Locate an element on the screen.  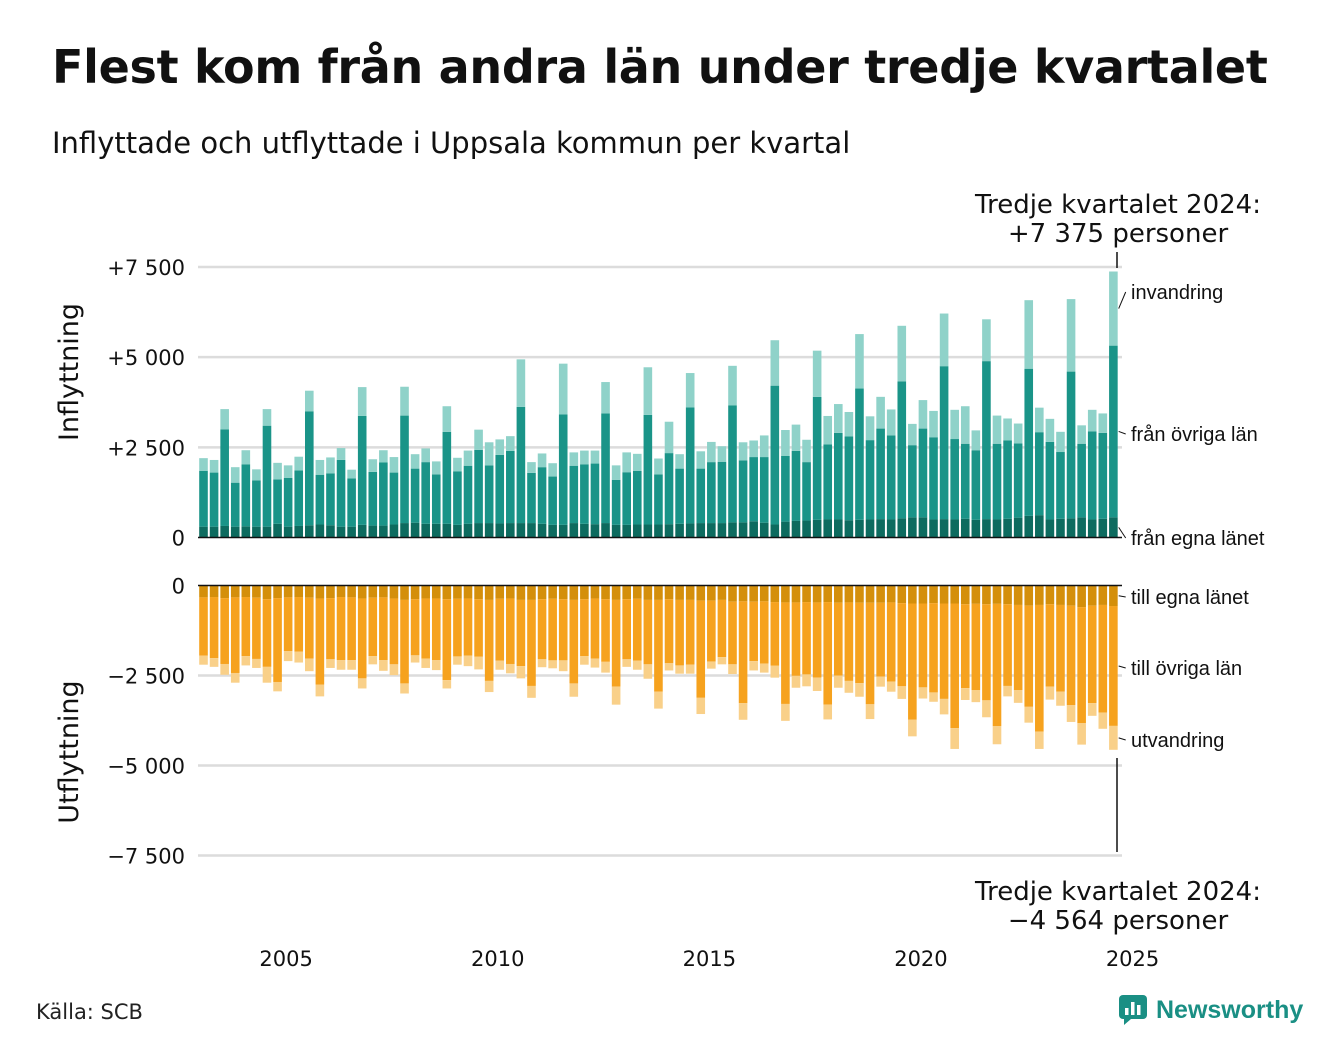
y-tick-label: −2 500 is located at coordinates (146, 677).